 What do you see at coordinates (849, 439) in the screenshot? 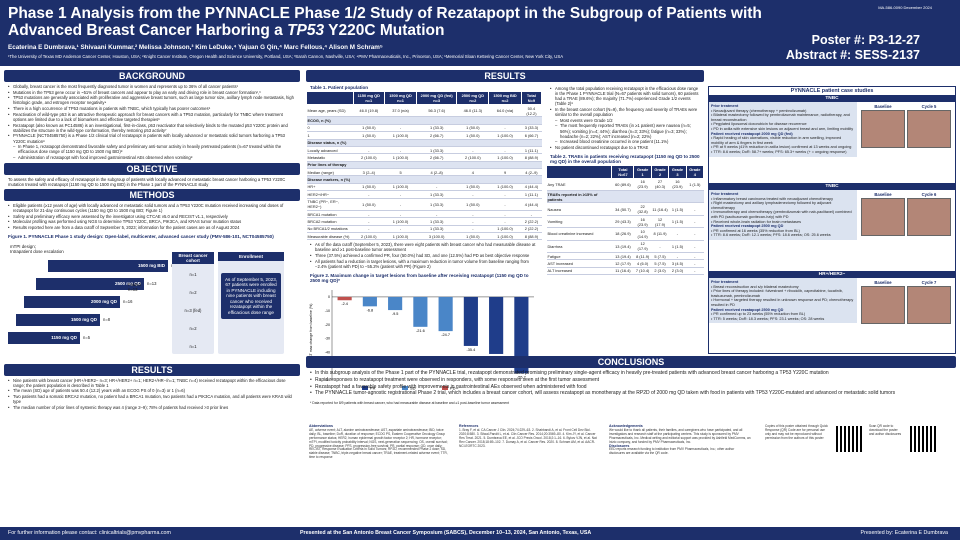
I see `qr-code-icon` at bounding box center [849, 439].